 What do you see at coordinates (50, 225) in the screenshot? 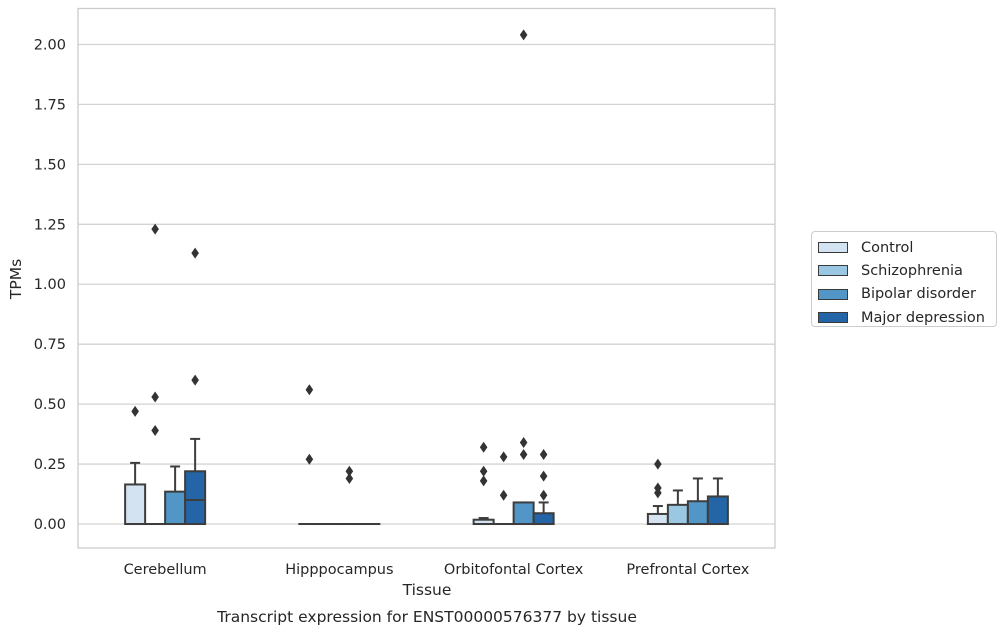
I see `y-tick-label: 1.25` at bounding box center [50, 225].